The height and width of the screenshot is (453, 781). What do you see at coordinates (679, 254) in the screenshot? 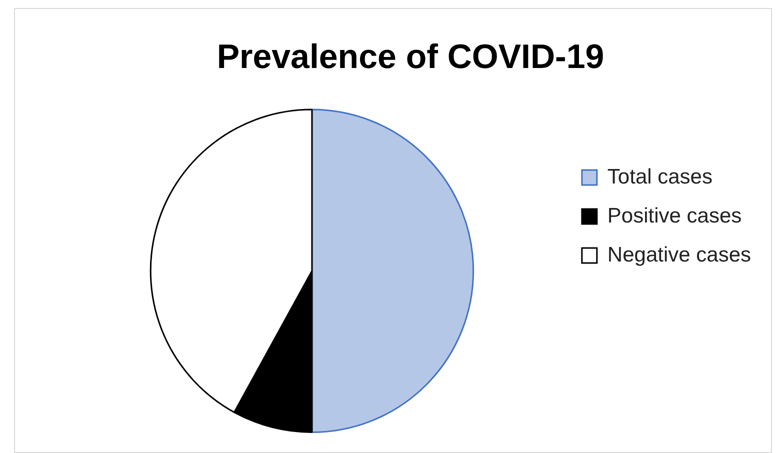
I see `legend-label: Negative cases` at bounding box center [679, 254].